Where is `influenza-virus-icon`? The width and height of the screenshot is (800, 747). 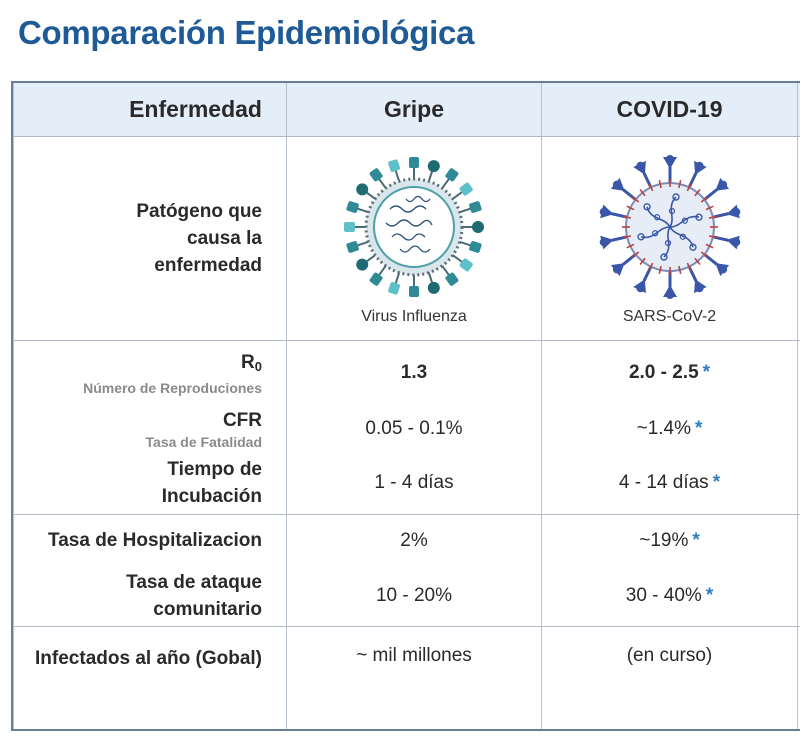 influenza-virus-icon is located at coordinates (414, 226).